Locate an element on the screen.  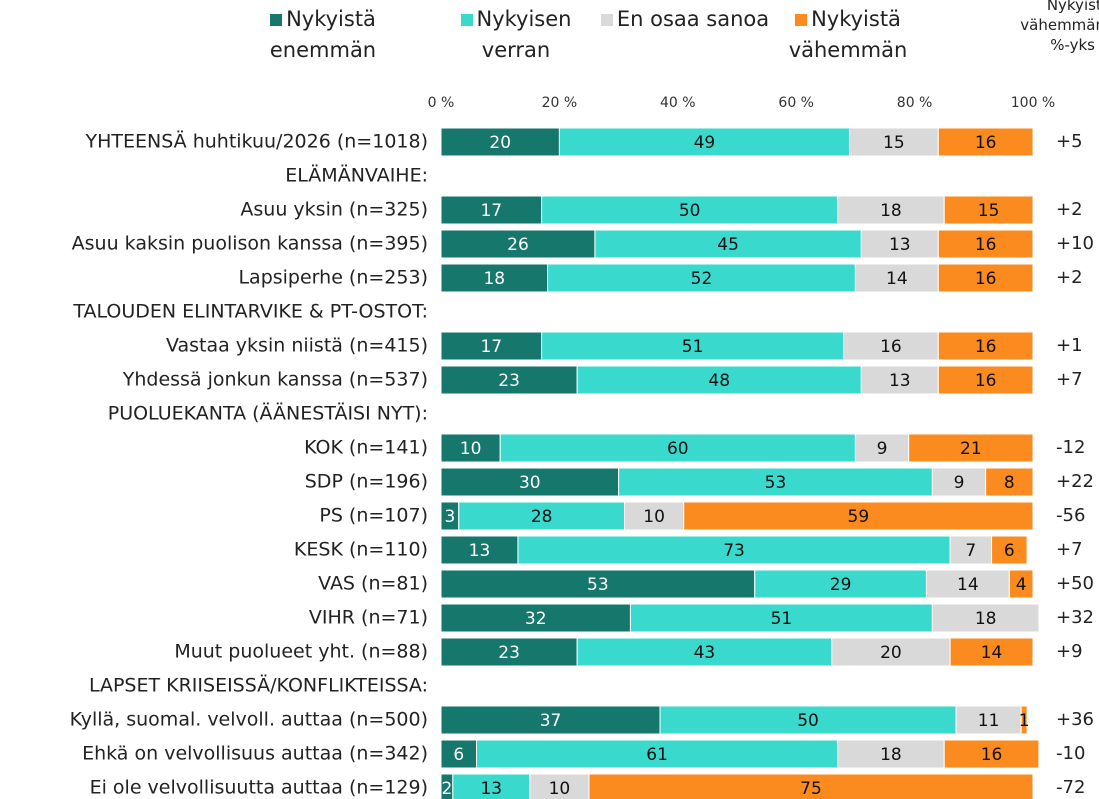
data-label: 15 is located at coordinates (894, 143).